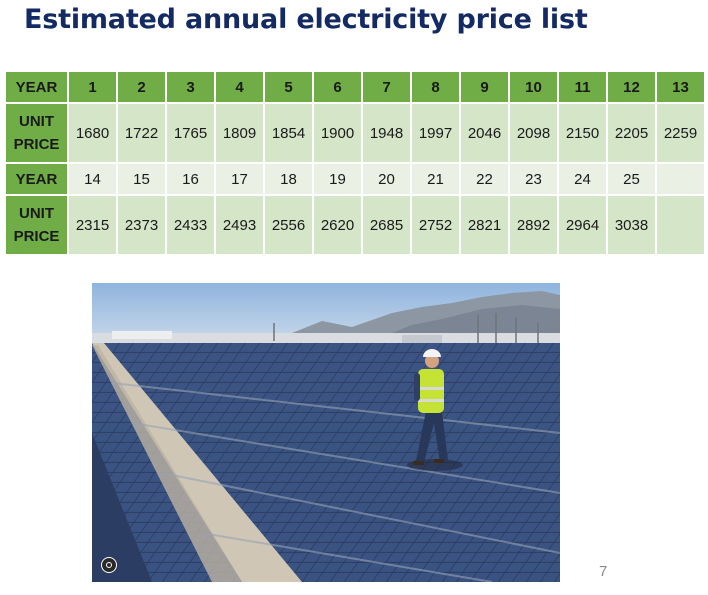 The image size is (708, 595). I want to click on year-cell: 20, so click(386, 179).